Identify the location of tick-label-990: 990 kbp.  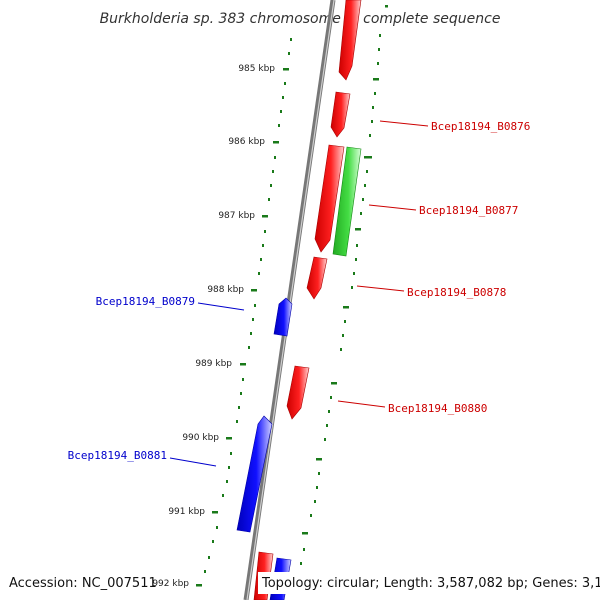
(200, 438).